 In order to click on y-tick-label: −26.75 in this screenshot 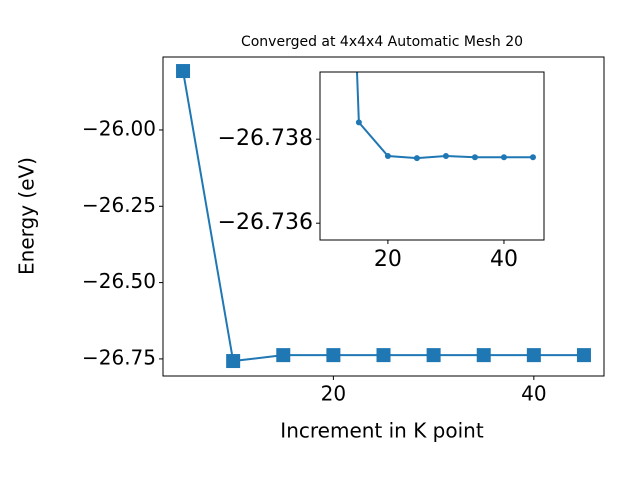, I will do `click(119, 357)`.